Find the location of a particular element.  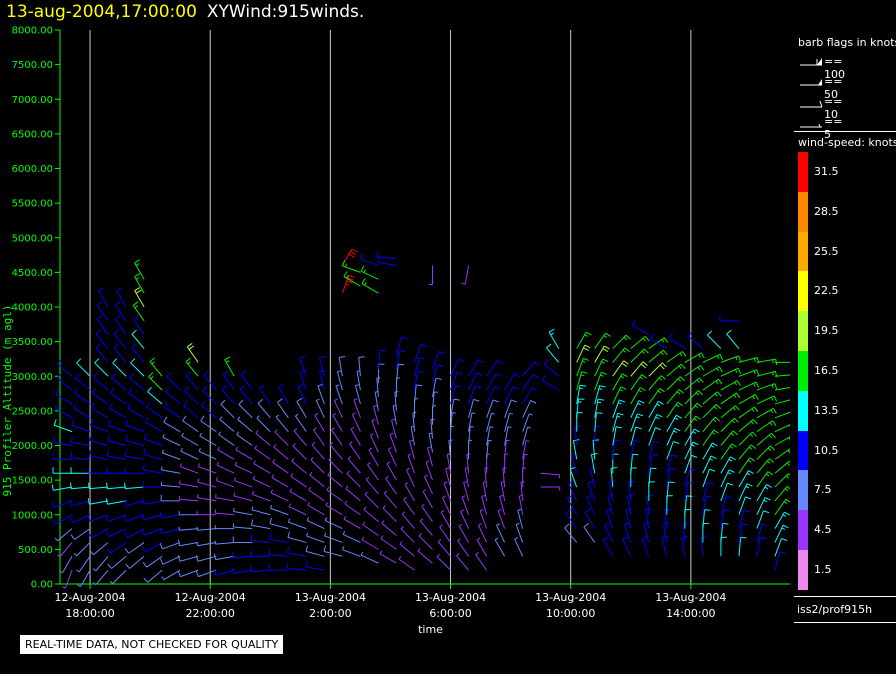

y-tick-label: 5500.00 is located at coordinates (32, 204).